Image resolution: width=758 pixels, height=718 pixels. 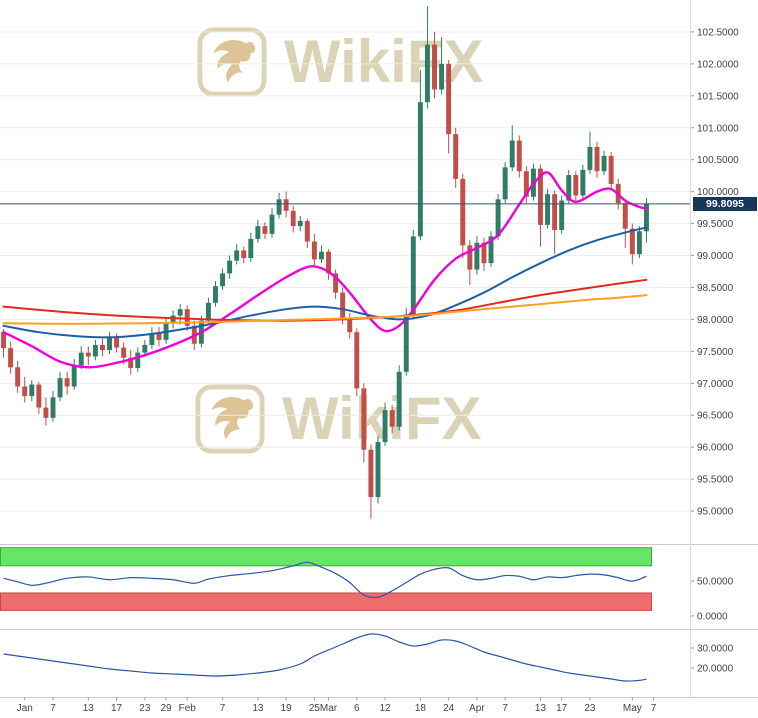 I want to click on wikifx-watermark-bottom: WikiFX, so click(x=337, y=419).